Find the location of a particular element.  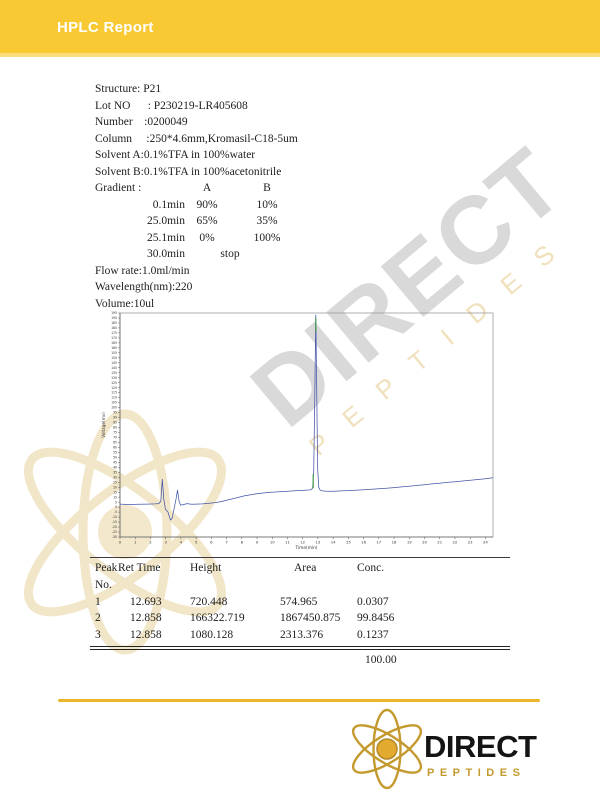

y-tick-label: 135 is located at coordinates (114, 373).